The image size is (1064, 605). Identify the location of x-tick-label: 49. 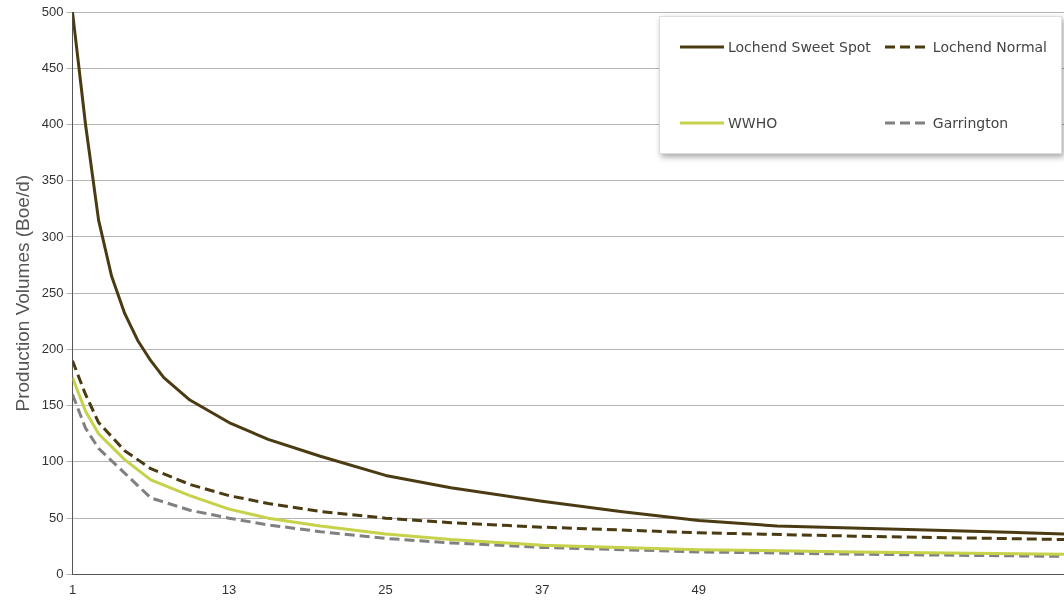
(698, 589).